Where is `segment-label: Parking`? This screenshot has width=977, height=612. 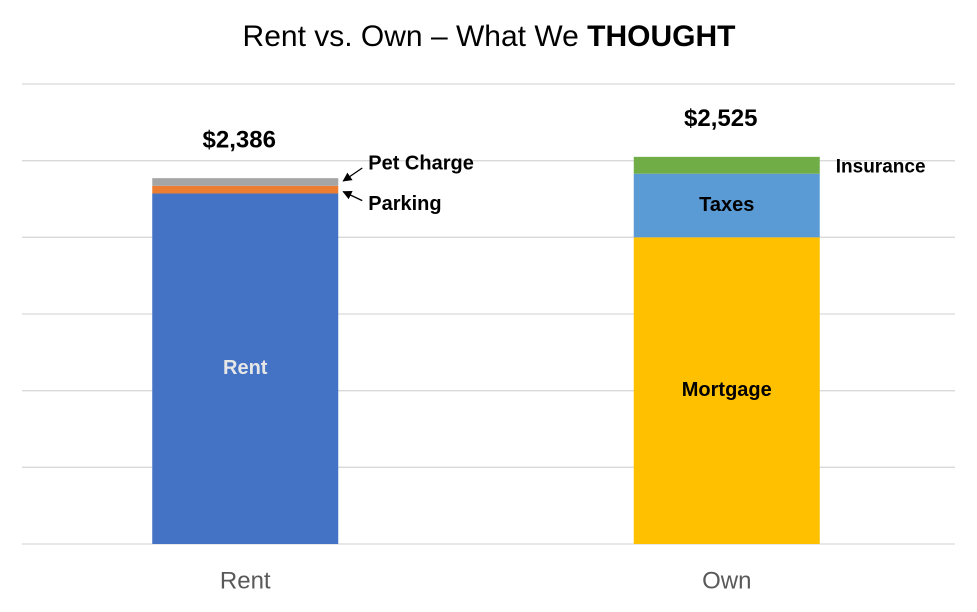
segment-label: Parking is located at coordinates (404, 204).